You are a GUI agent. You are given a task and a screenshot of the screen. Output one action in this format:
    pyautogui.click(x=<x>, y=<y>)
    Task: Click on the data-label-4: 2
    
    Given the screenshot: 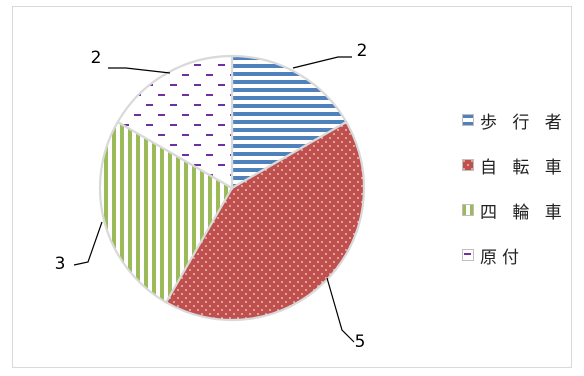 What is the action you would take?
    pyautogui.click(x=96, y=58)
    